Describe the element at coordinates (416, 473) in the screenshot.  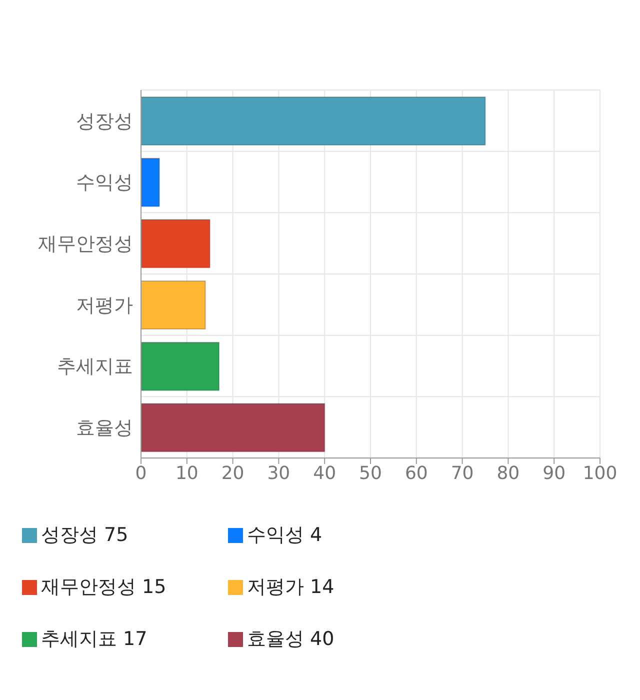
I see `x-tick-label: 60` at that location.